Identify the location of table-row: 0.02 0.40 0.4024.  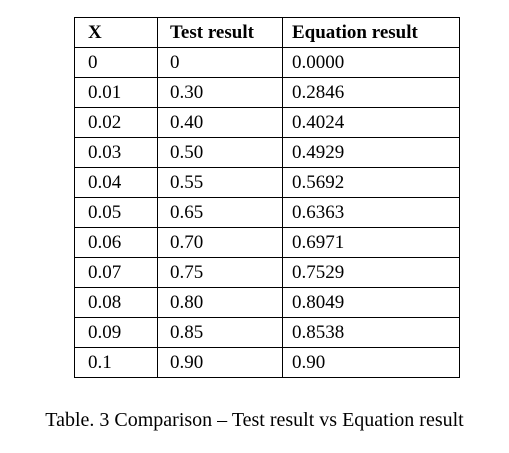
(267, 122).